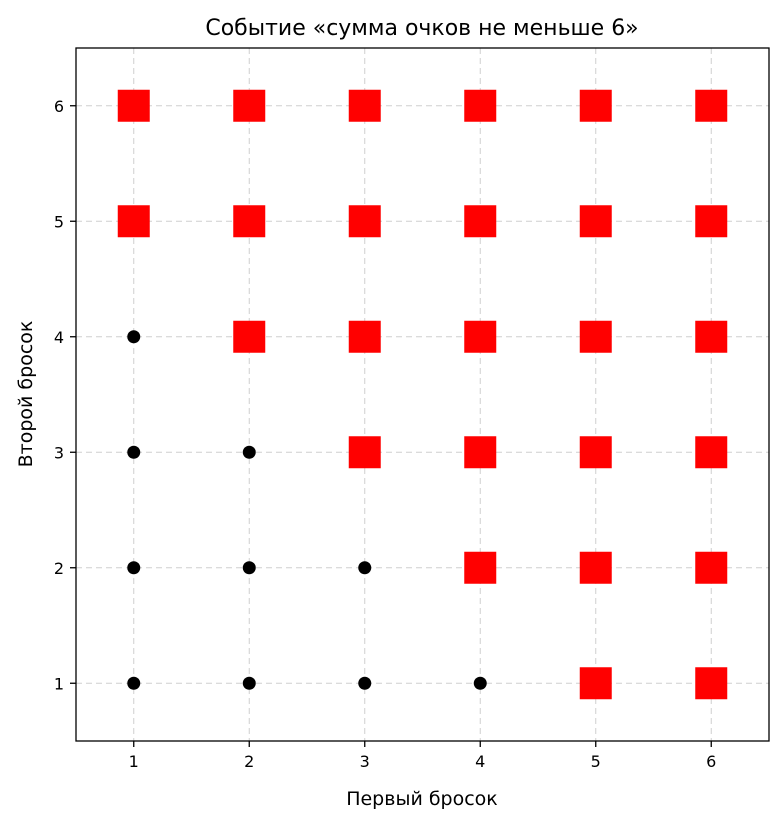  What do you see at coordinates (134, 761) in the screenshot?
I see `x-tick-label: 1` at bounding box center [134, 761].